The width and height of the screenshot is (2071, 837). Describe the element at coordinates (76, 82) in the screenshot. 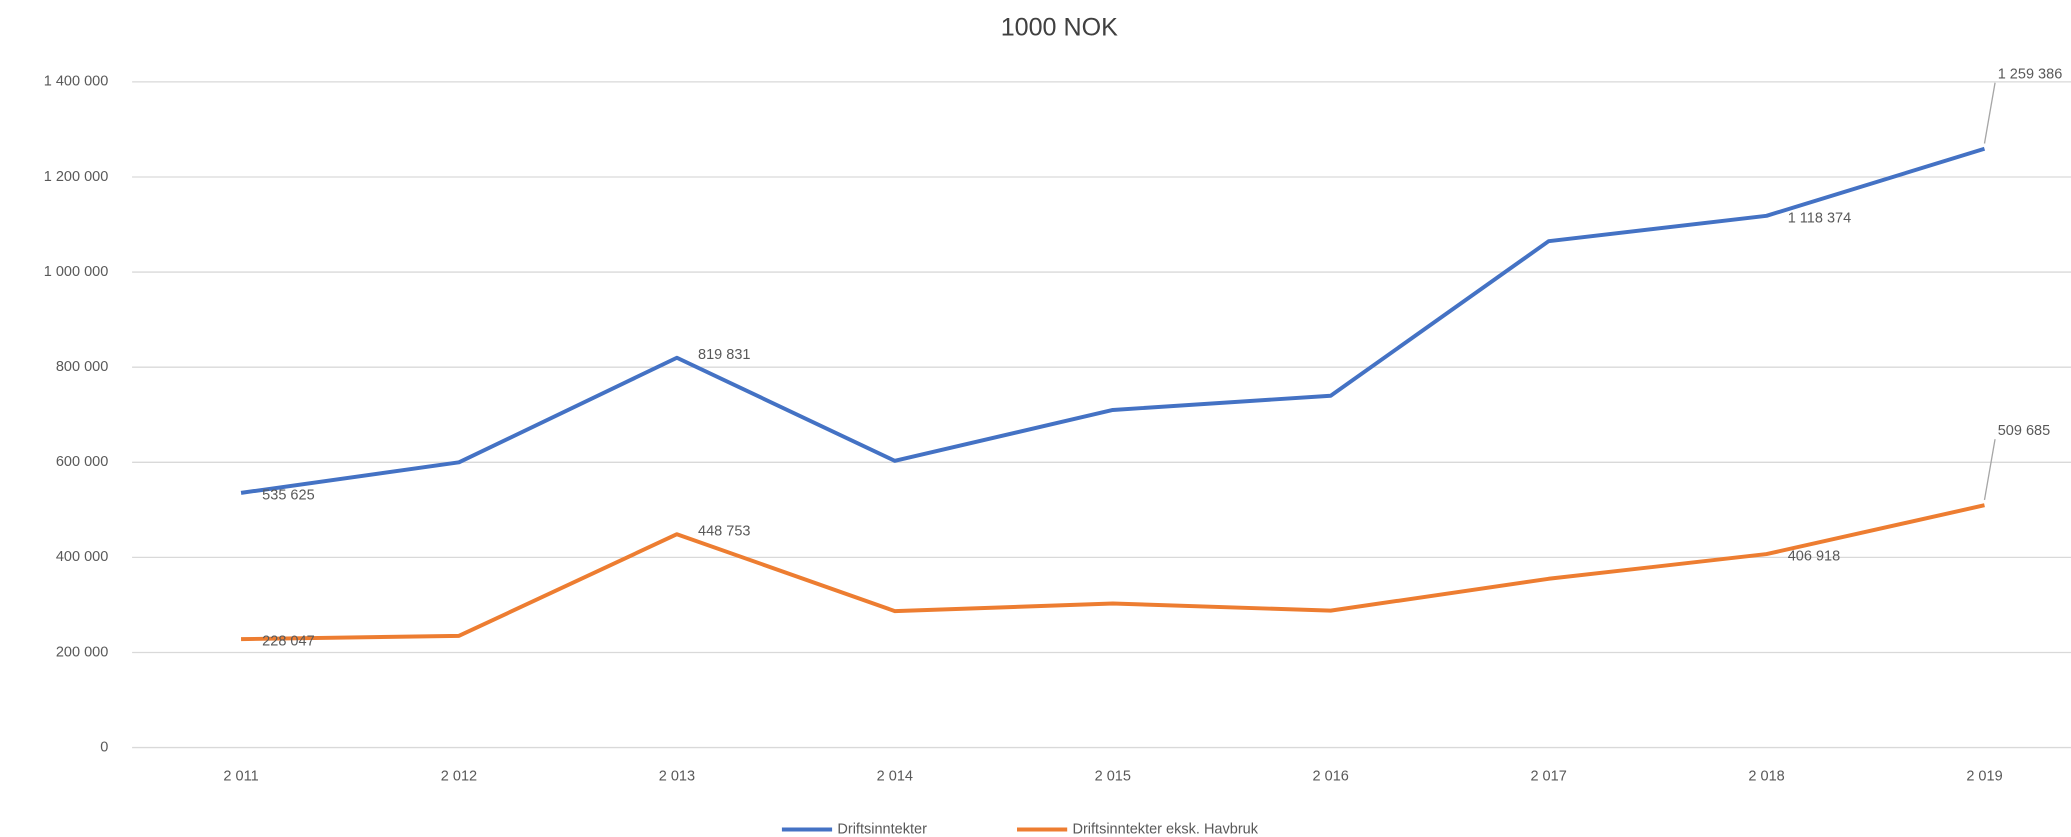

I see `y-tick-label: 1 400 000` at that location.